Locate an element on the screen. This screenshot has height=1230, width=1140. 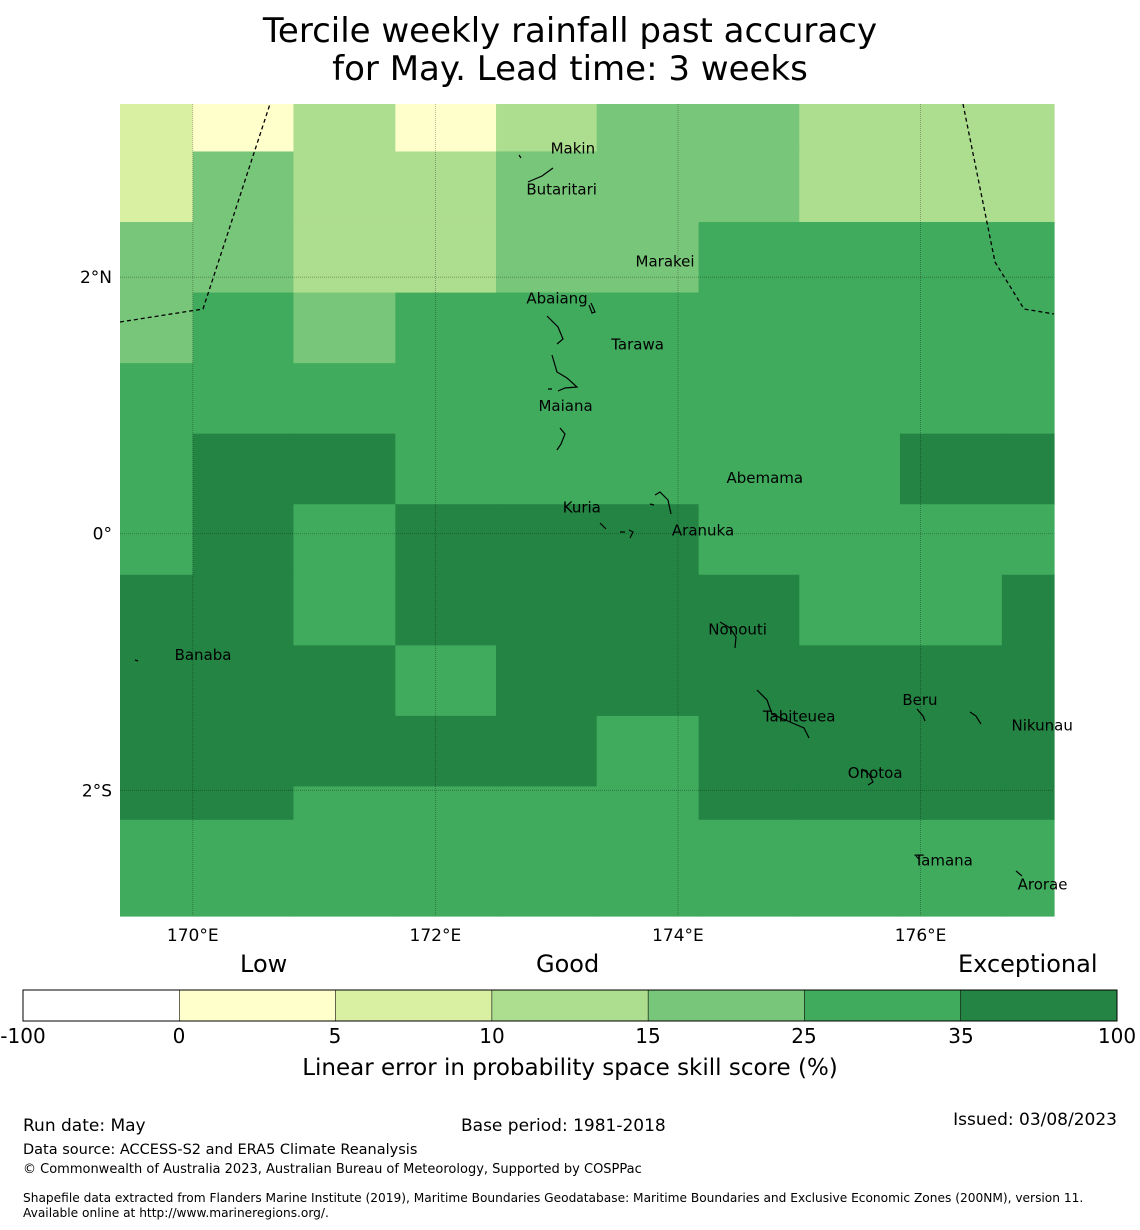
island-marakei-outline is located at coordinates (592, 308).